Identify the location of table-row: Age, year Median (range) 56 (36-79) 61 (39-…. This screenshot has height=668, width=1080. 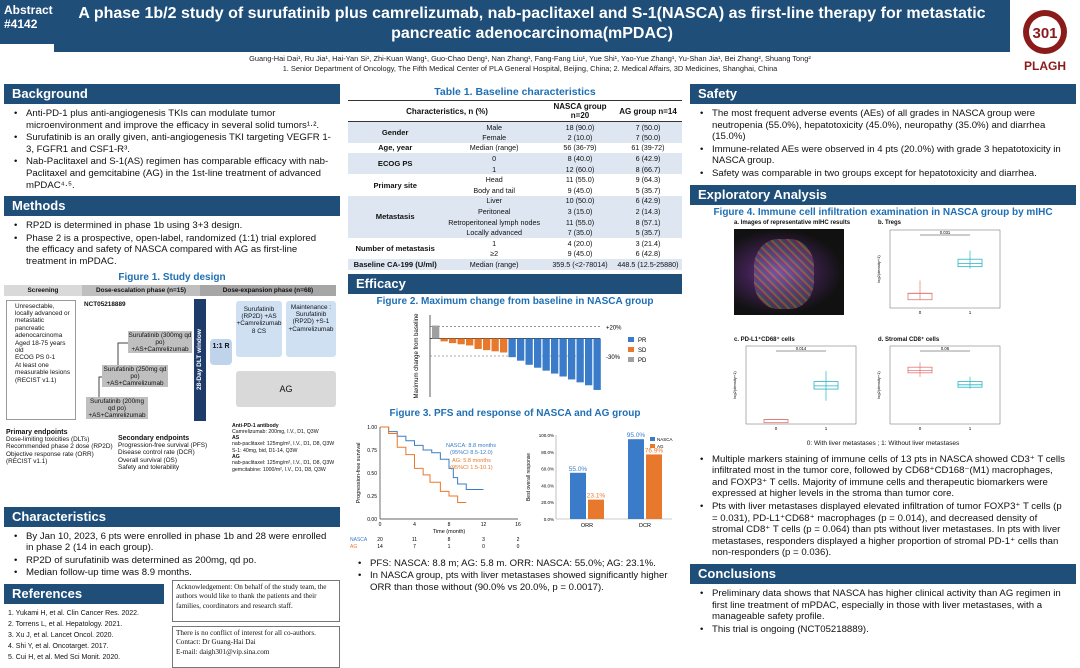
(515, 148).